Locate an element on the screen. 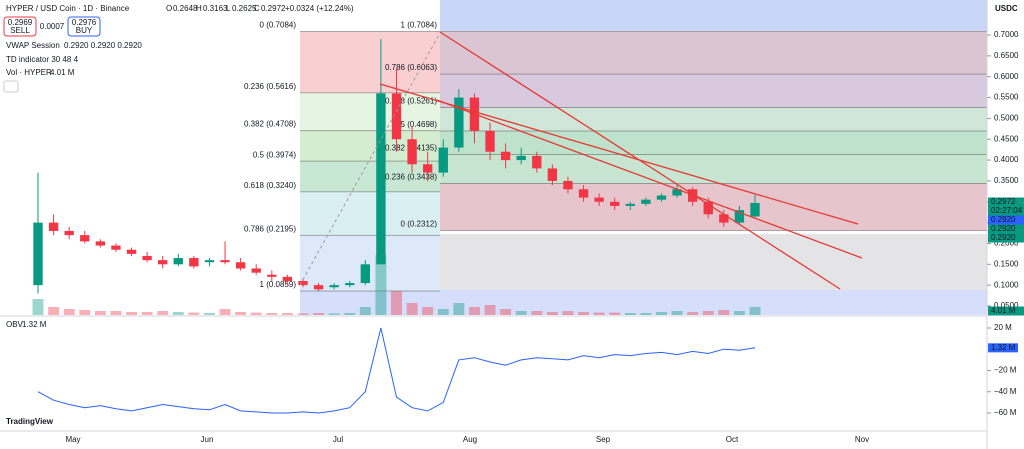 This screenshot has height=449, width=1024. symbol: HYPER / USD Coin · 1D · Binance is located at coordinates (68, 8).